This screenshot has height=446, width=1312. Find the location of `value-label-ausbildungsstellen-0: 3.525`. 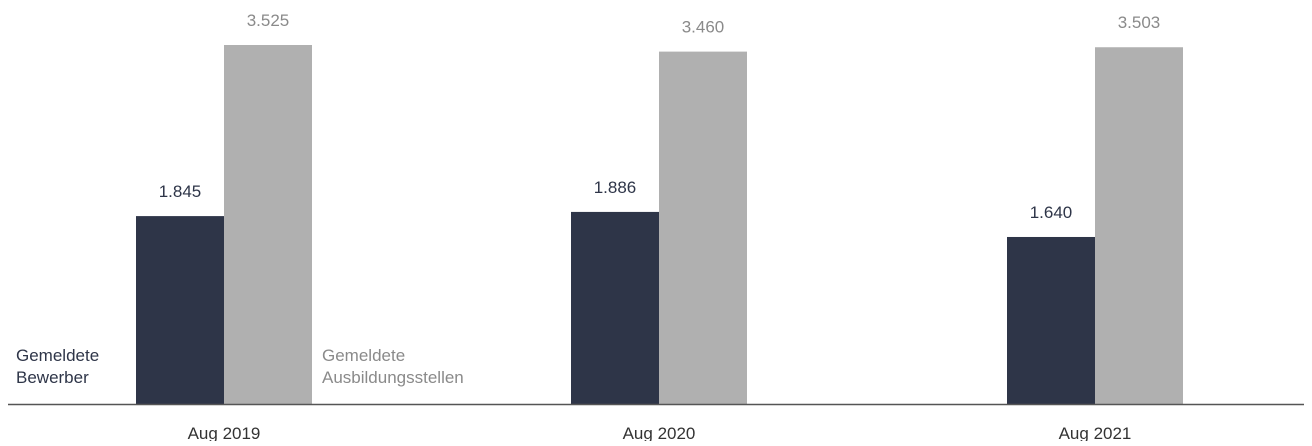

value-label-ausbildungsstellen-0: 3.525 is located at coordinates (268, 20).